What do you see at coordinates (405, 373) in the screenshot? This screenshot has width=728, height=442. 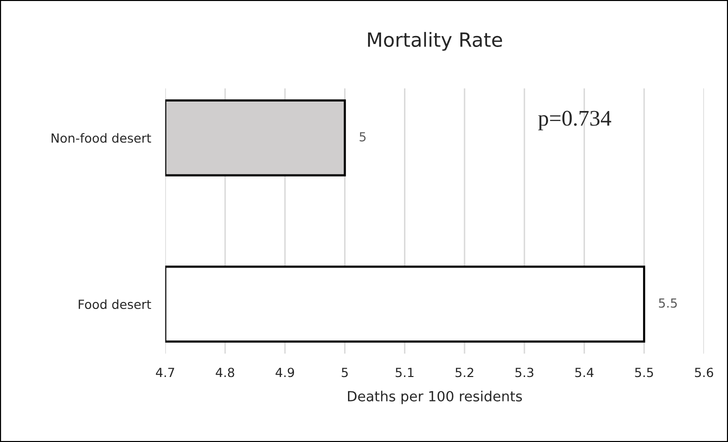 I see `x-tick-label: 5.1` at bounding box center [405, 373].